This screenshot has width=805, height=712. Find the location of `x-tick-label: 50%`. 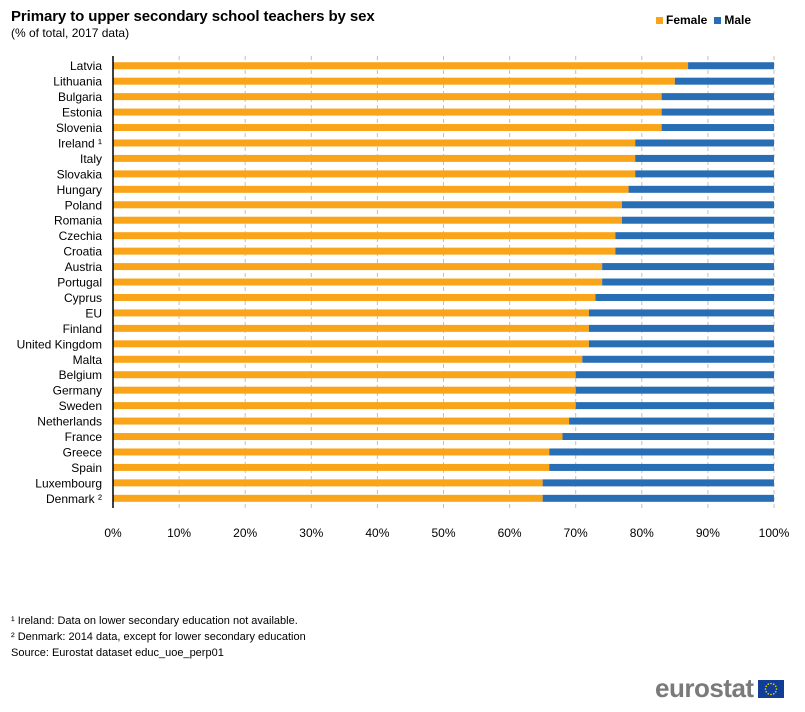

x-tick-label: 50% is located at coordinates (443, 533).